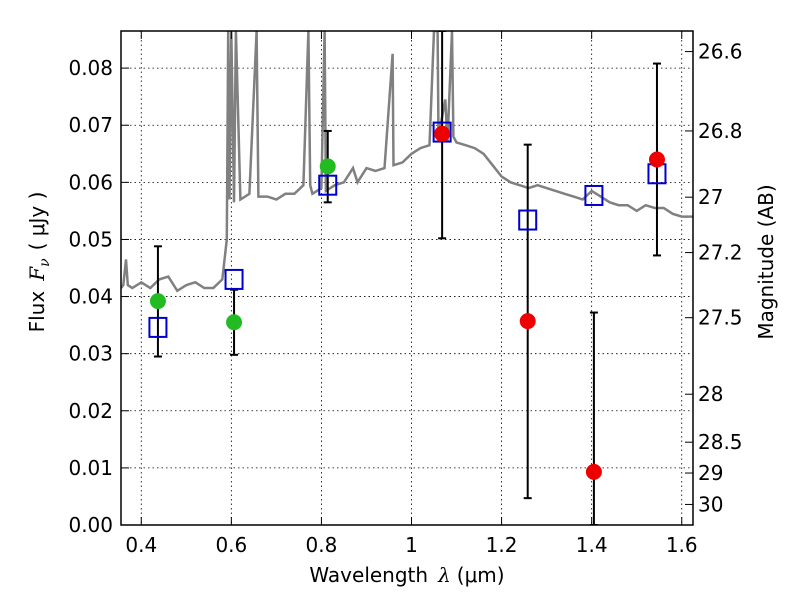  Describe the element at coordinates (592, 545) in the screenshot. I see `x-tick-label: 1.4` at that location.